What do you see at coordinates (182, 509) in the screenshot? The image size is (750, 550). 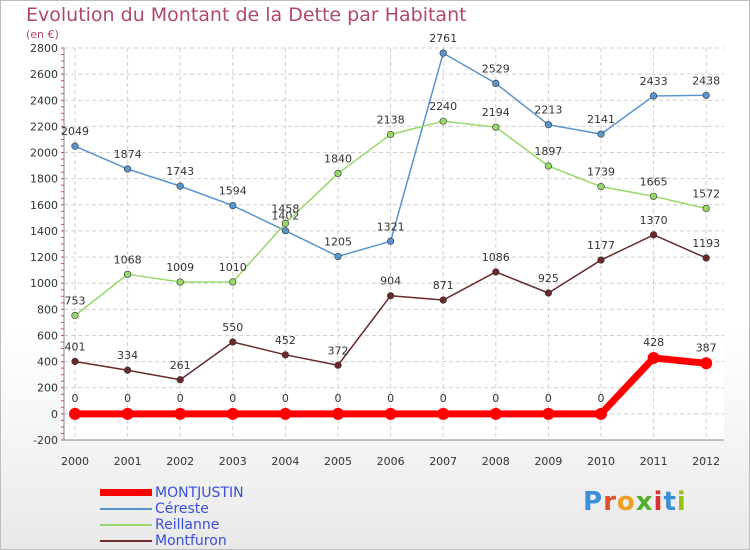 I see `legend-label: Céreste` at bounding box center [182, 509].